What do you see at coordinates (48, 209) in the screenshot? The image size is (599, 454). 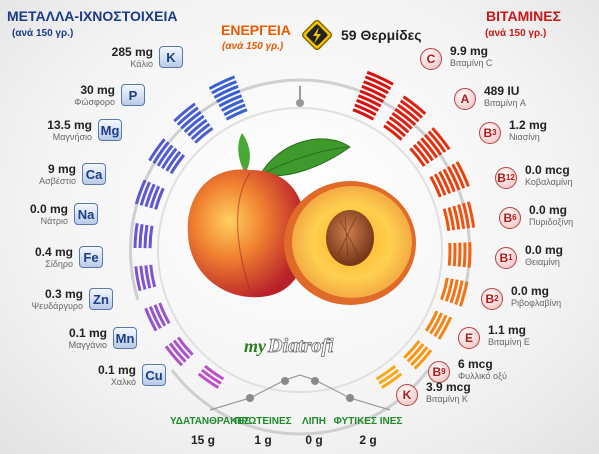 I see `mineral-value: 0.0 mg` at bounding box center [48, 209].